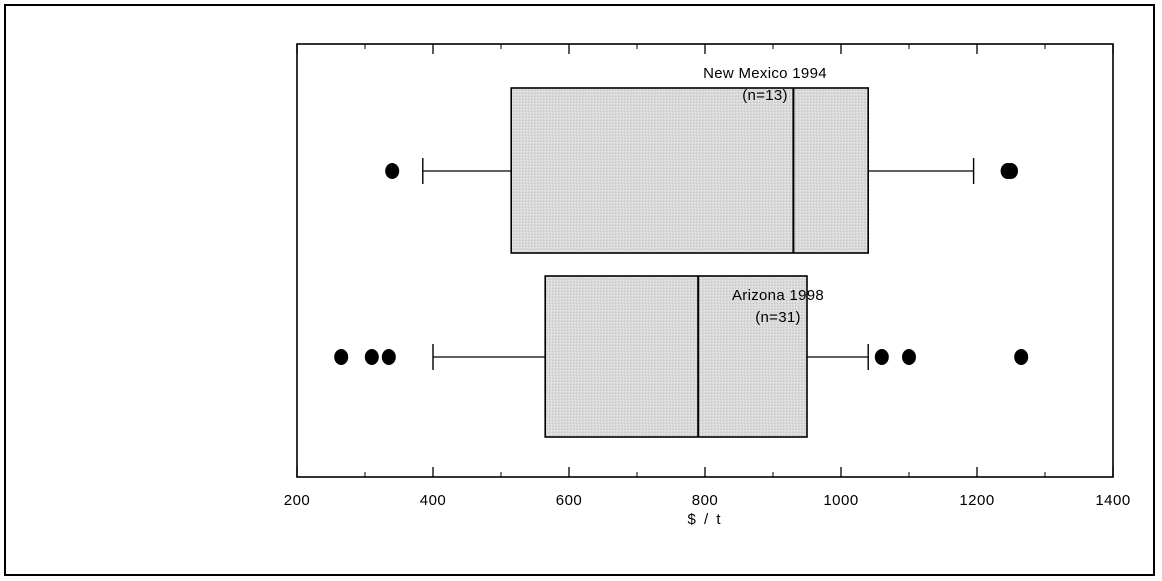  Describe the element at coordinates (778, 317) in the screenshot. I see `series-n-label: (n=31)` at that location.